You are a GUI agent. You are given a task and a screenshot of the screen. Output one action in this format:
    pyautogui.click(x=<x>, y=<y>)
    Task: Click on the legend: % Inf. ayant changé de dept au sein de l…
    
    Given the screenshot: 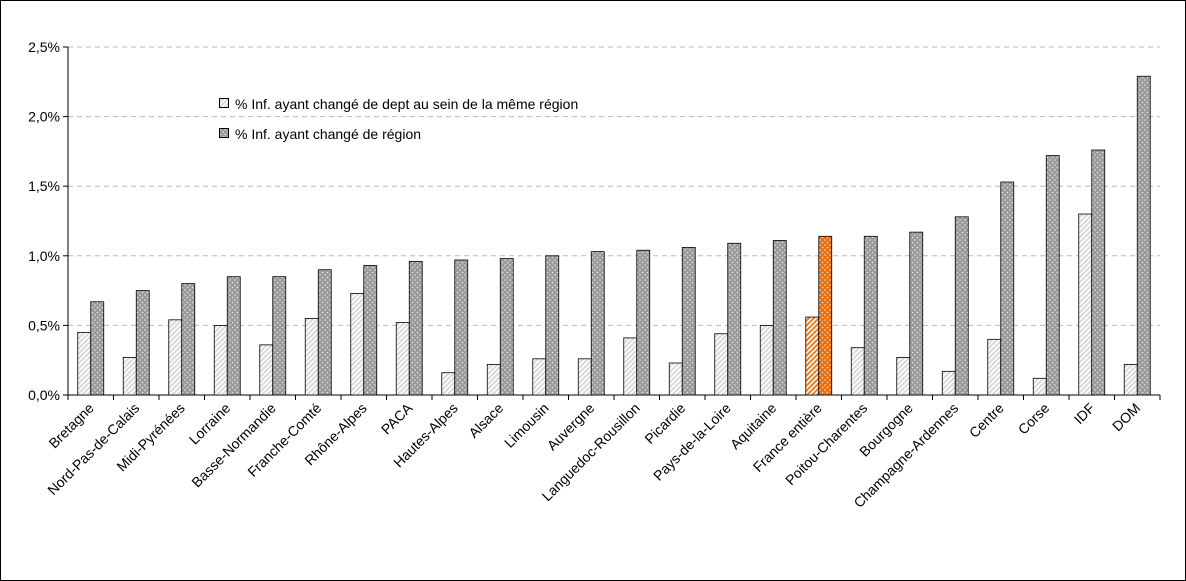 What is the action you would take?
    pyautogui.click(x=424, y=123)
    